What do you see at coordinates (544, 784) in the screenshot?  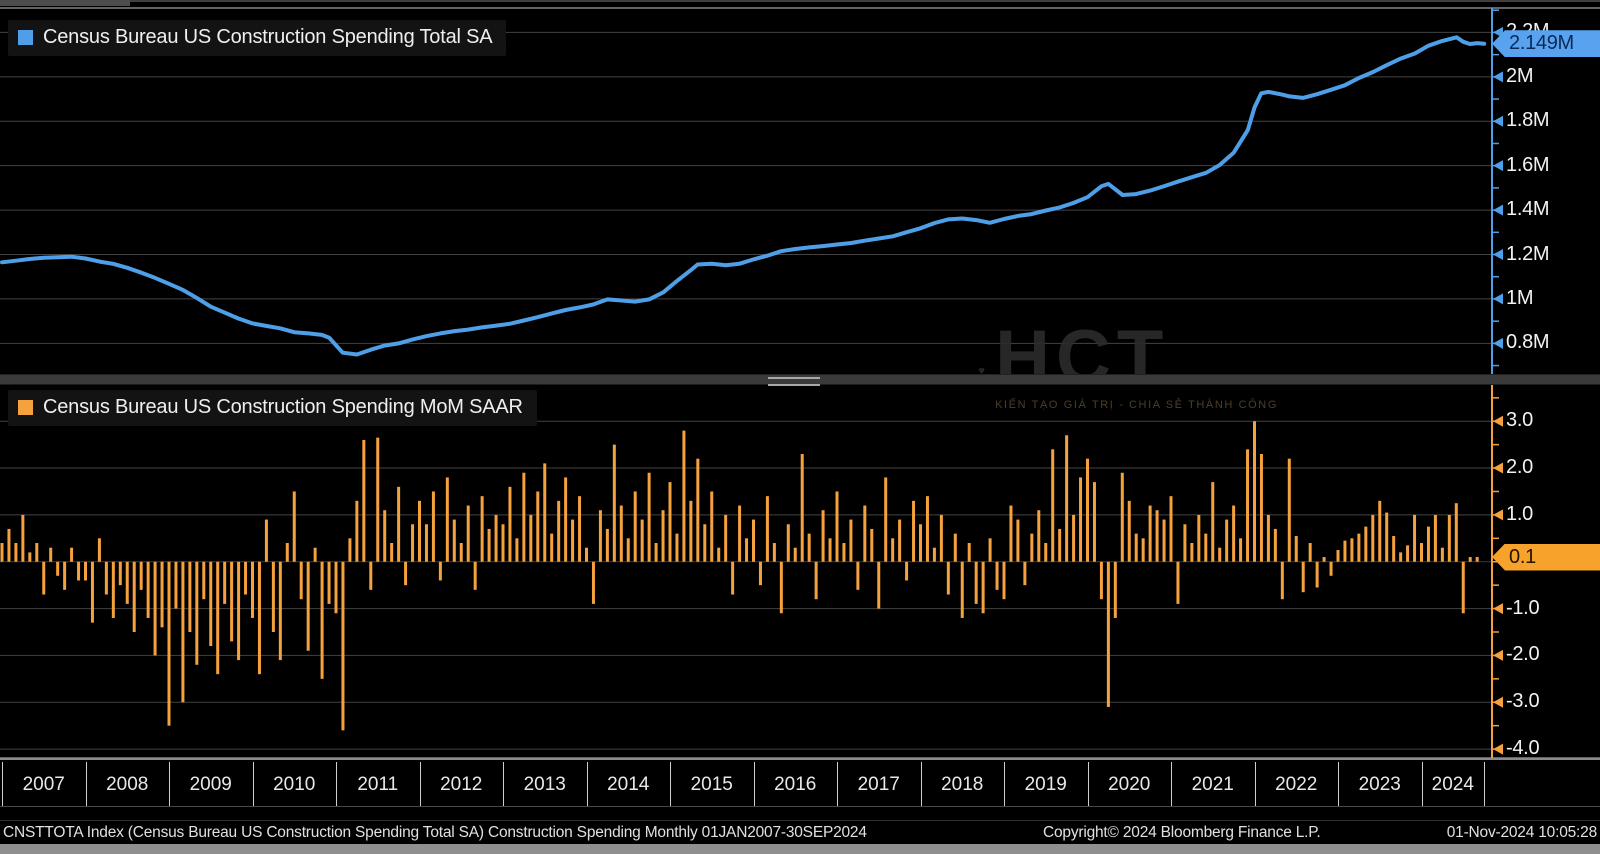 I see `year-label: 2013` at bounding box center [544, 784].